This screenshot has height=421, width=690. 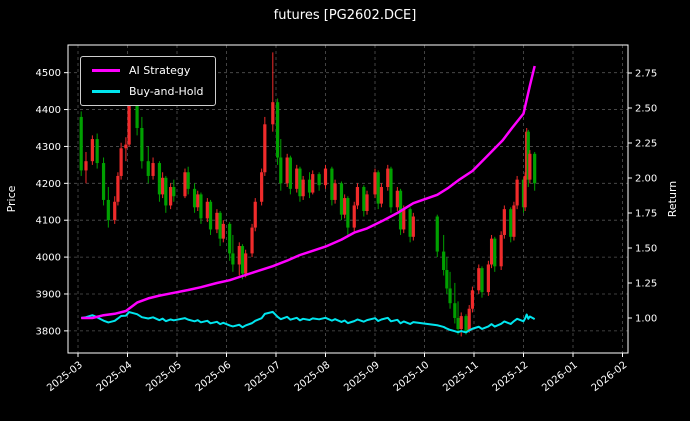 What do you see at coordinates (48, 331) in the screenshot?
I see `svg-text: 3800` at bounding box center [48, 331].